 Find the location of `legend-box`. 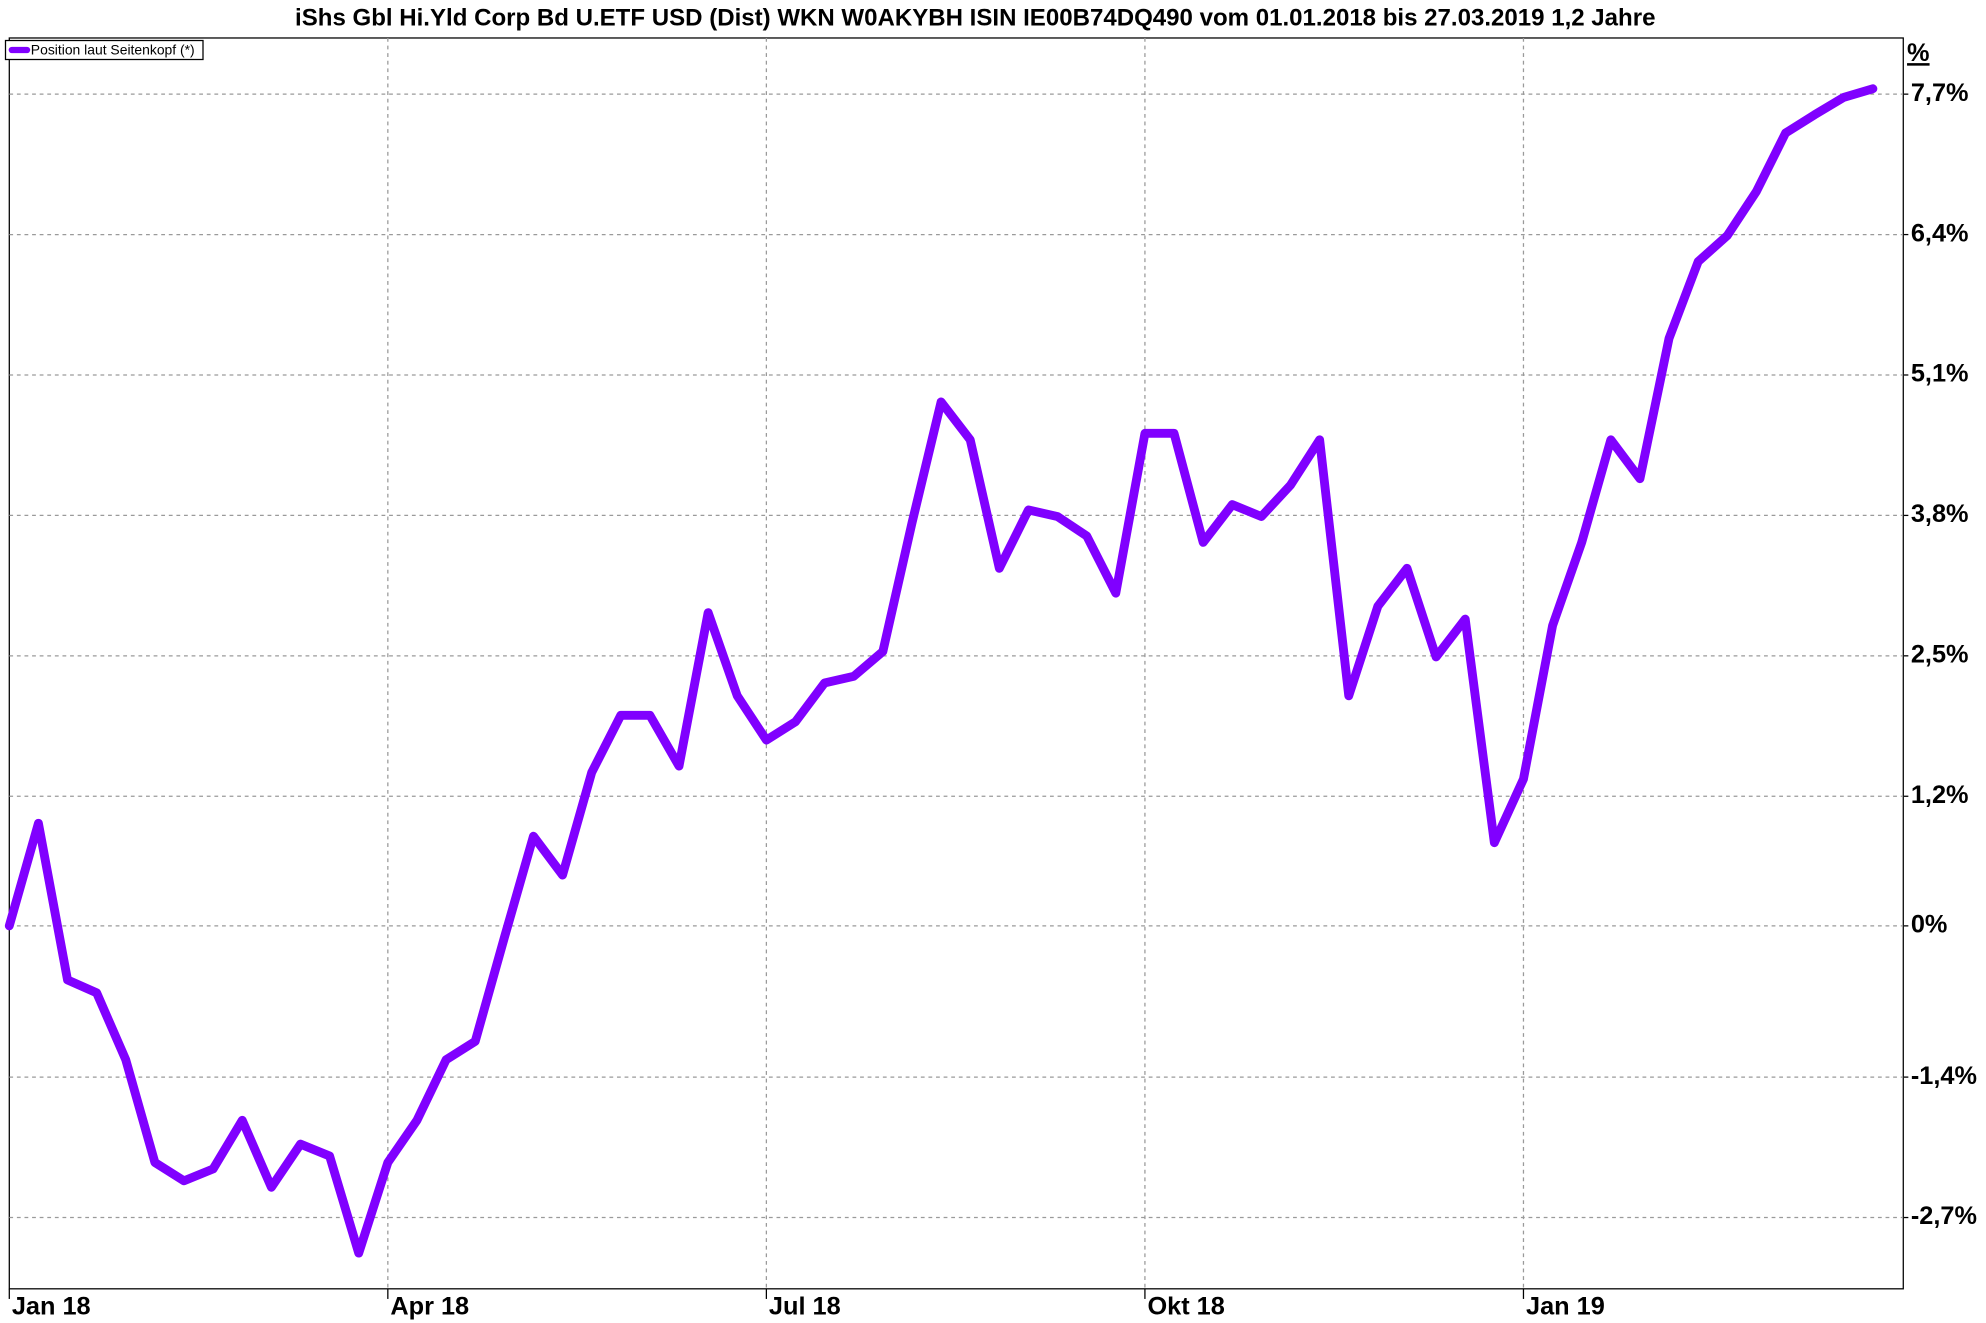

legend-box is located at coordinates (104, 50).